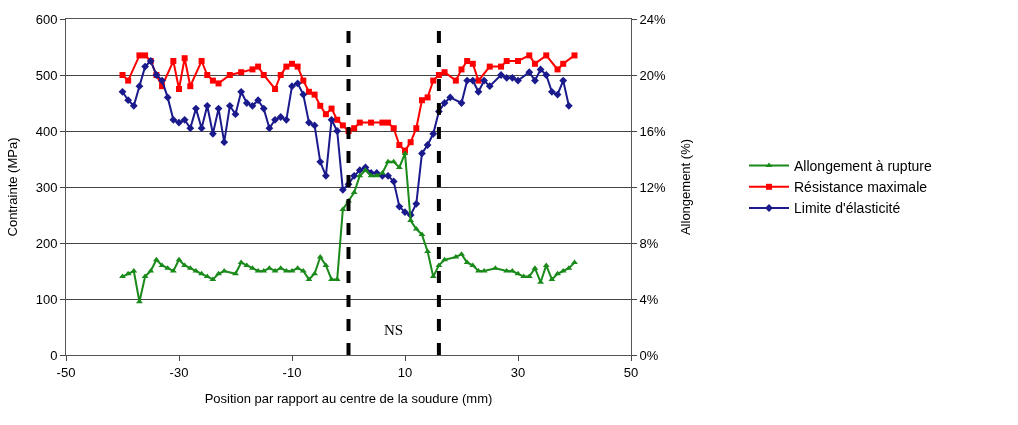 This screenshot has width=1018, height=425. Describe the element at coordinates (653, 75) in the screenshot. I see `y2-tick-label: 20%` at that location.